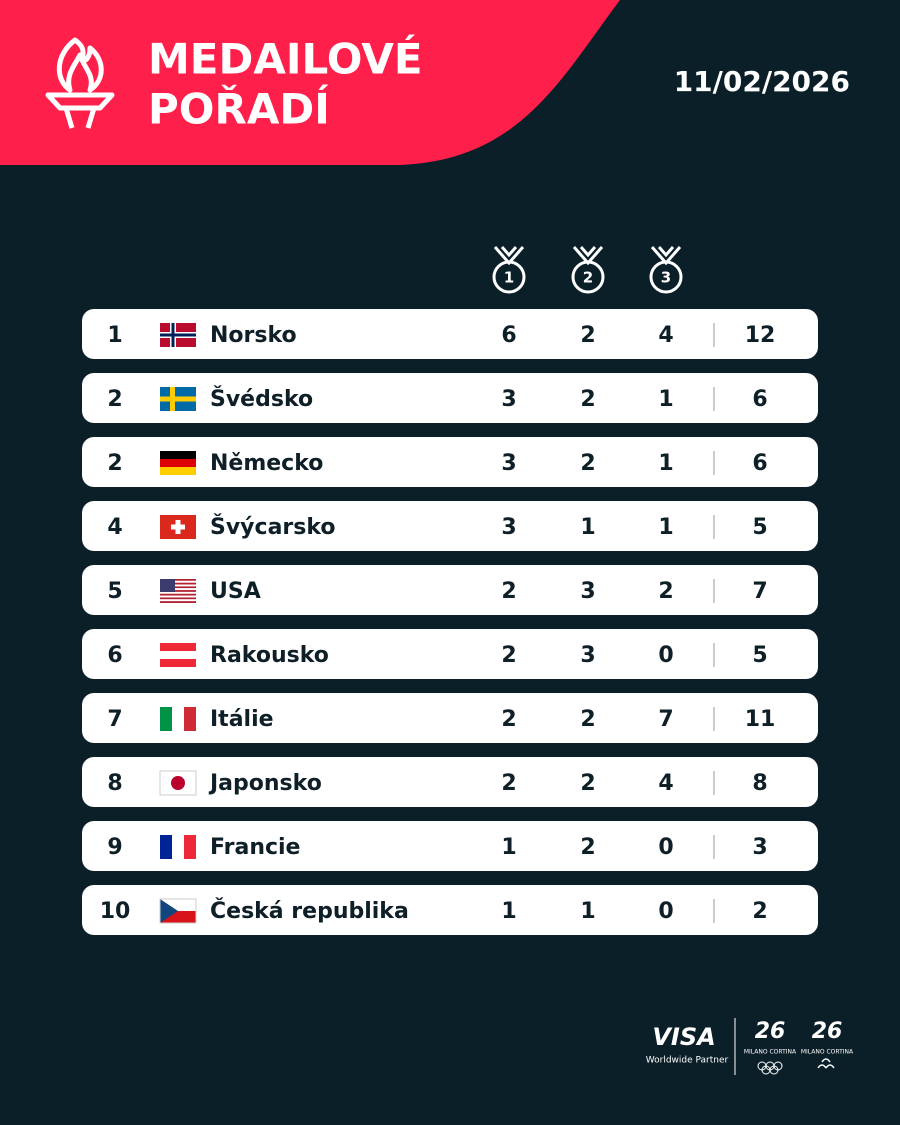 This screenshot has width=900, height=1125. I want to click on medal-number: 2, so click(588, 278).